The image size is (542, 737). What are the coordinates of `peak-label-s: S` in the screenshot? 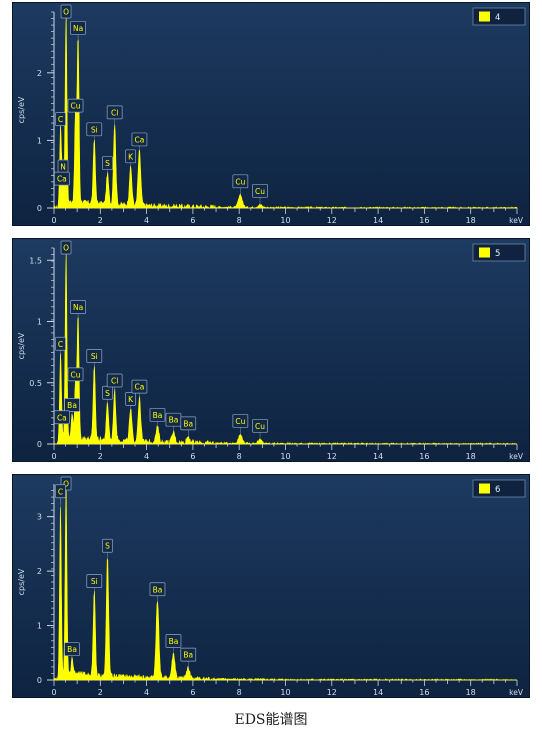 It's located at (107, 396).